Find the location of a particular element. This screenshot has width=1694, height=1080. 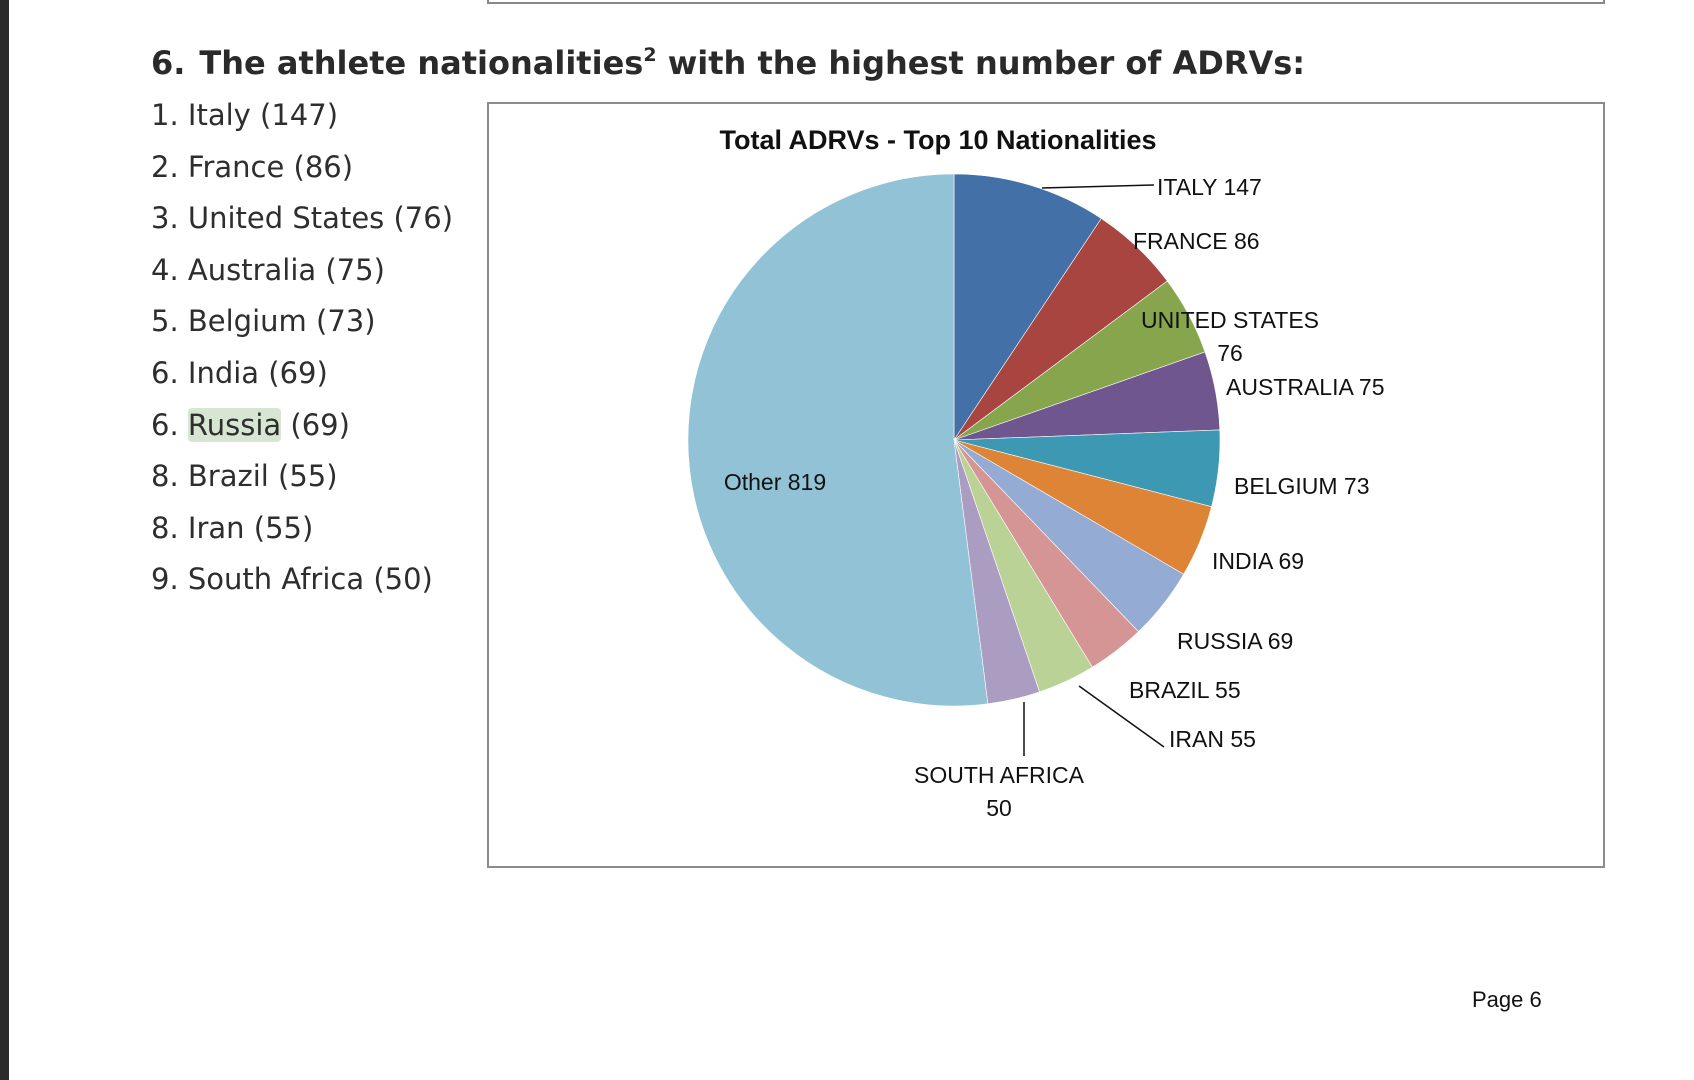

slice-label-south-africa: SOUTH AFRICA 50 is located at coordinates (999, 791).